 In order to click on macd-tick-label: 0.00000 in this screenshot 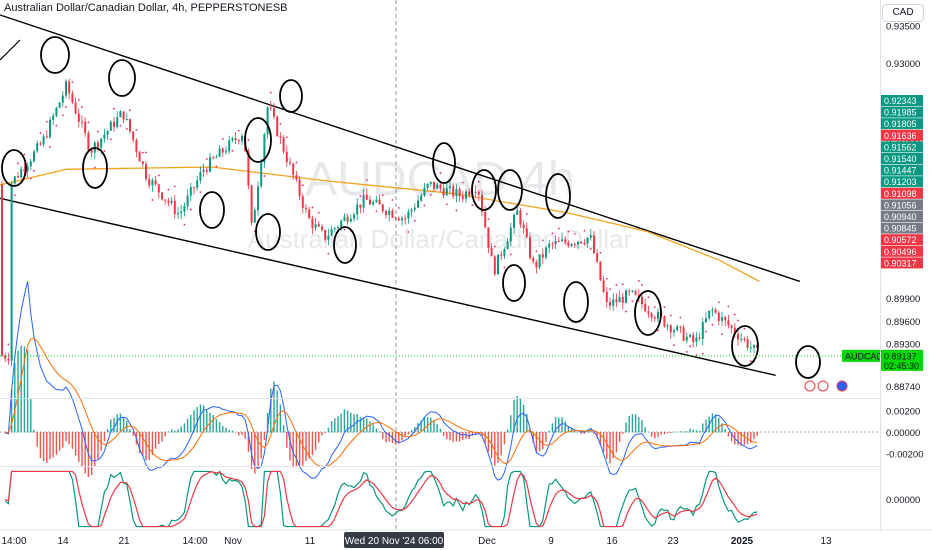, I will do `click(903, 433)`.